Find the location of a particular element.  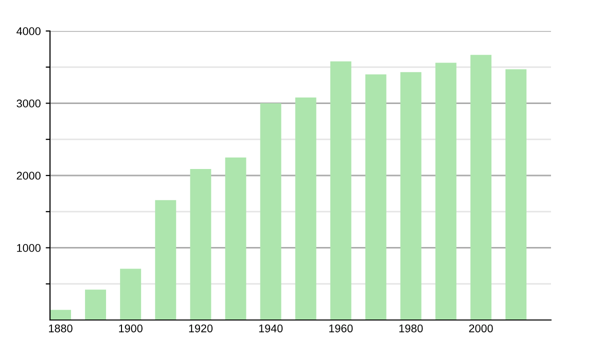

y-tick-label: 3000 is located at coordinates (28, 104).